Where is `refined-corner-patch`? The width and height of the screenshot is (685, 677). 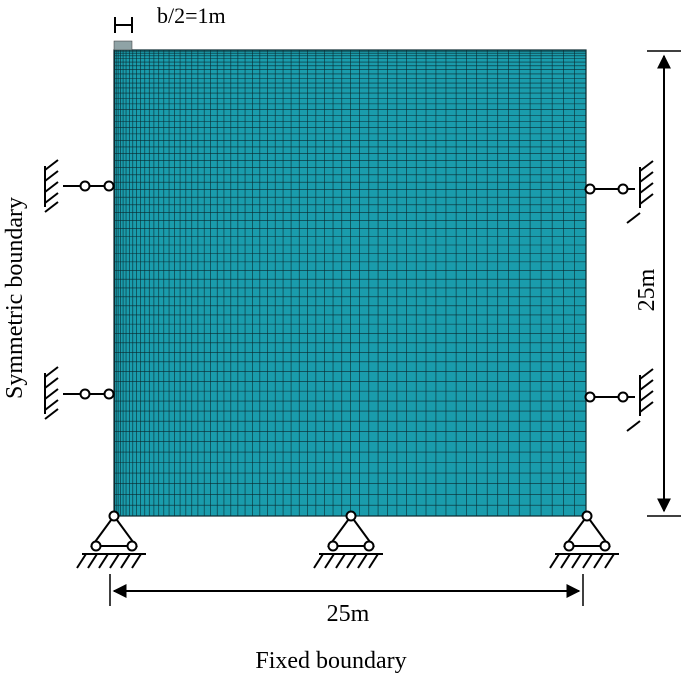 refined-corner-patch is located at coordinates (123, 45).